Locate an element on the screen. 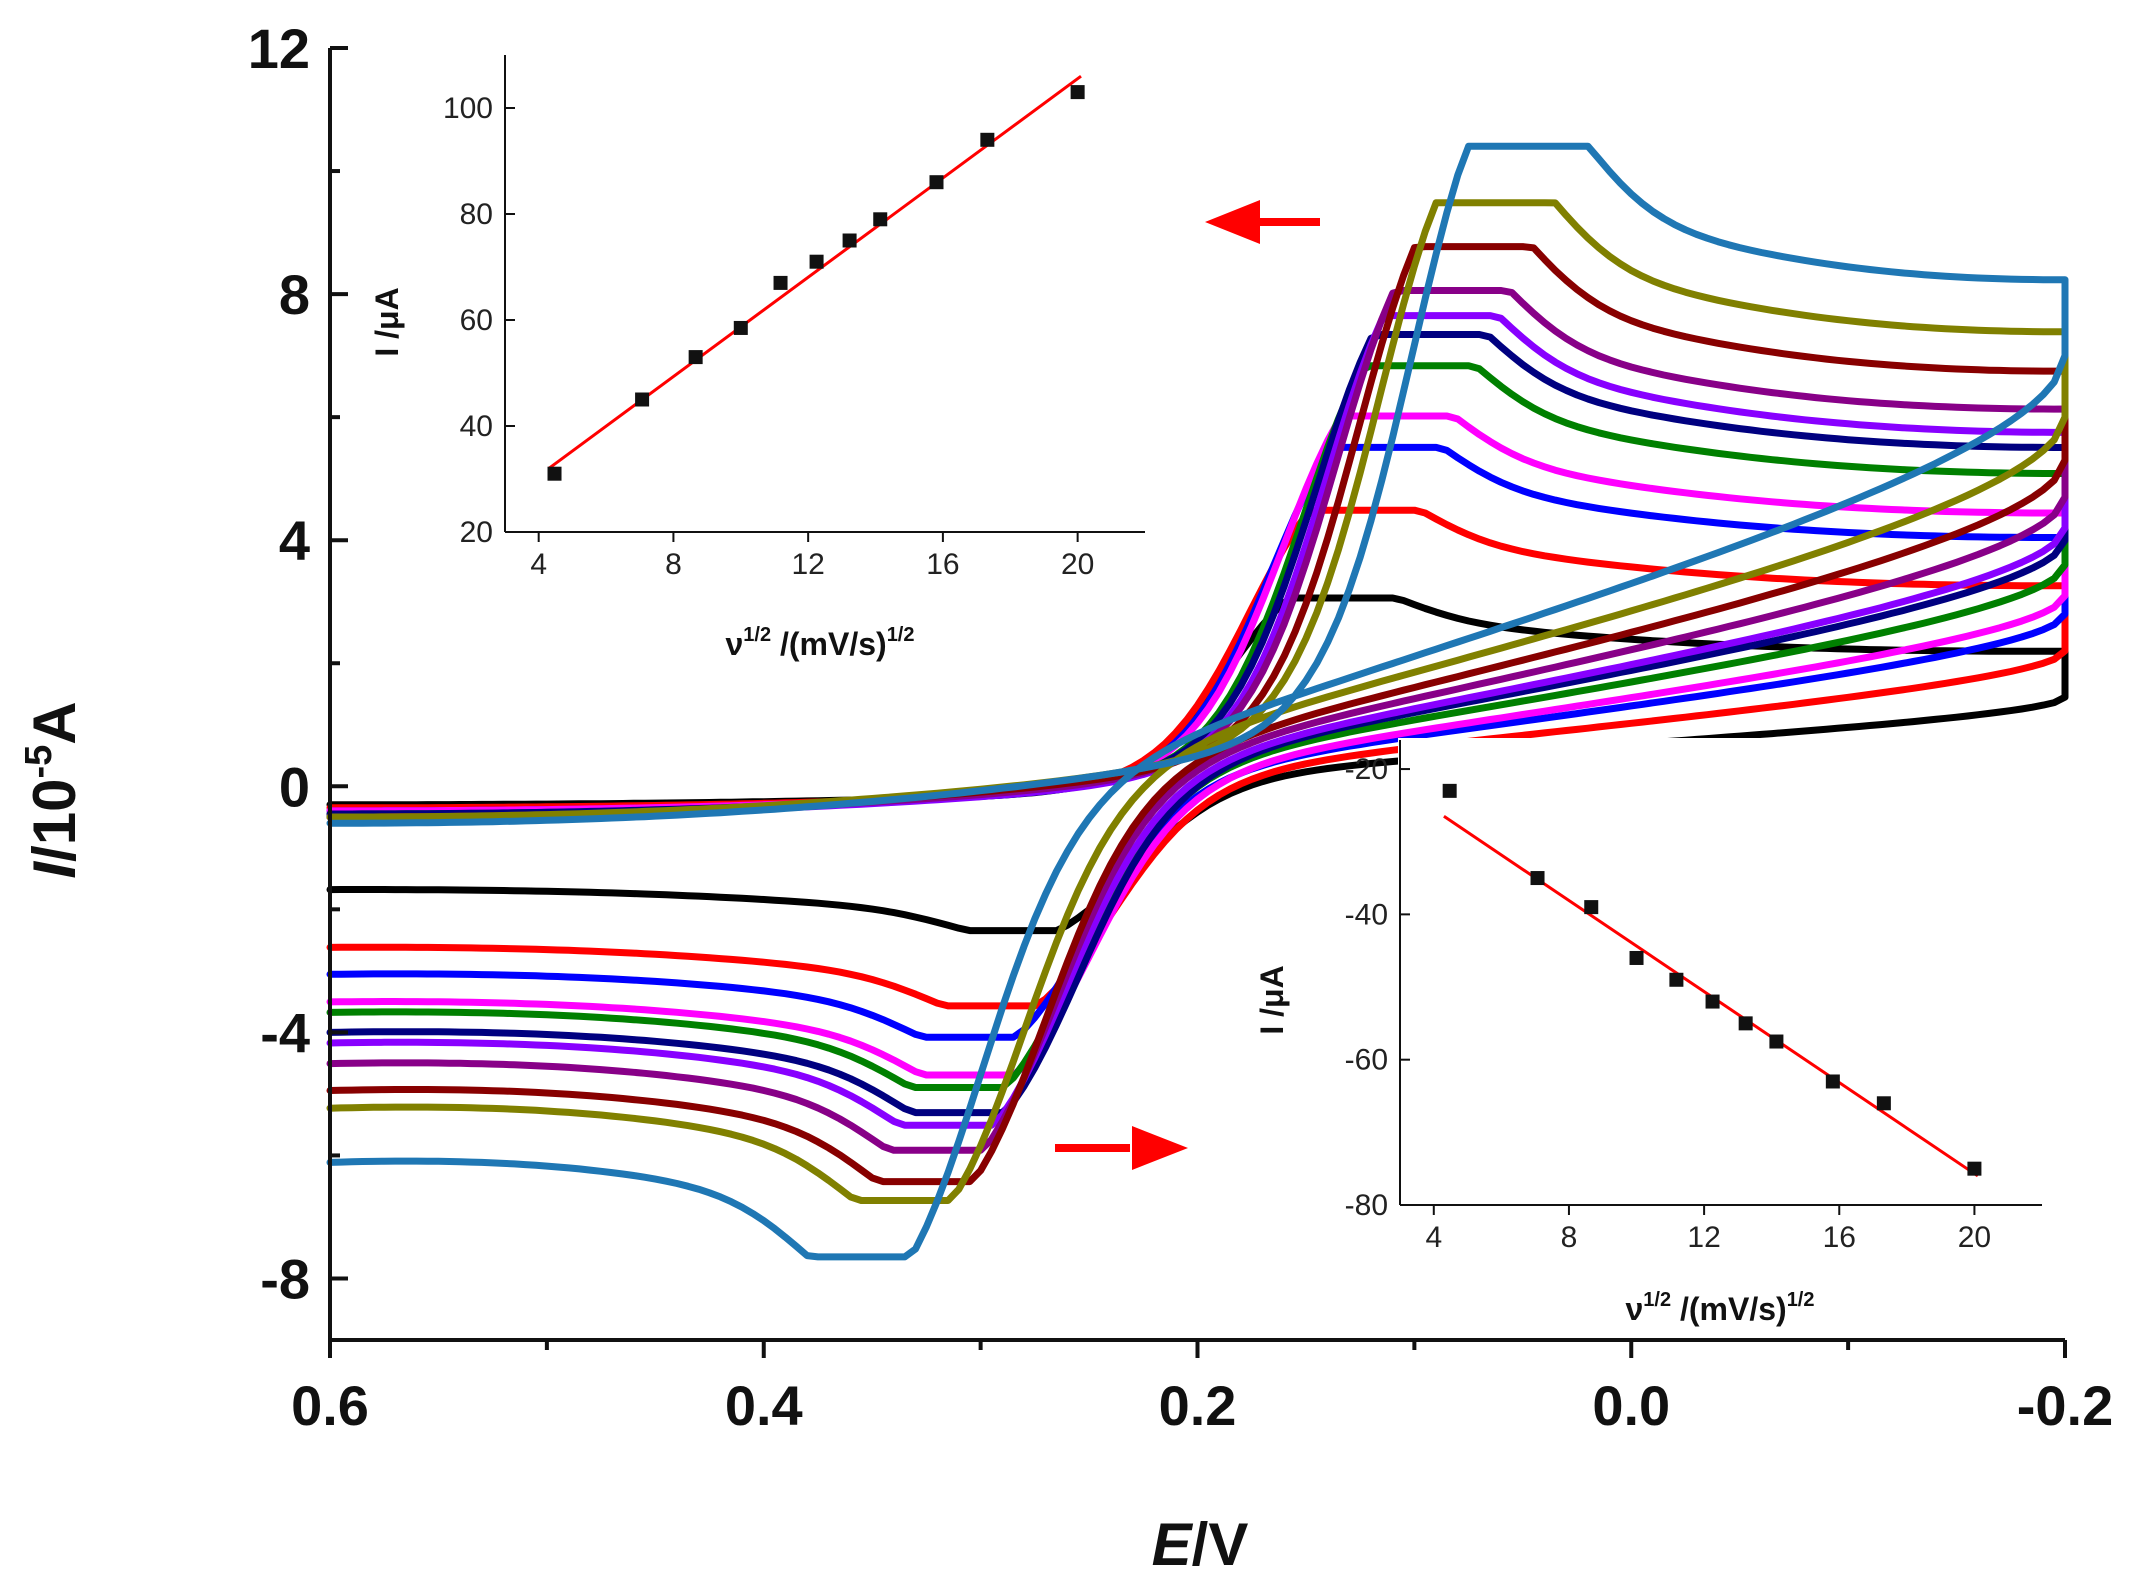 The image size is (2132, 1584). arrow-right-head is located at coordinates (1160, 1148).